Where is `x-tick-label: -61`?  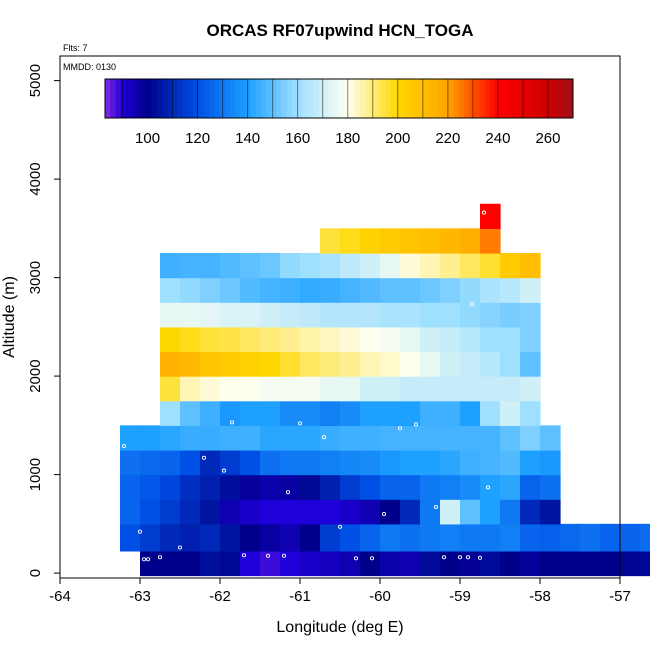 x-tick-label: -61 is located at coordinates (300, 596).